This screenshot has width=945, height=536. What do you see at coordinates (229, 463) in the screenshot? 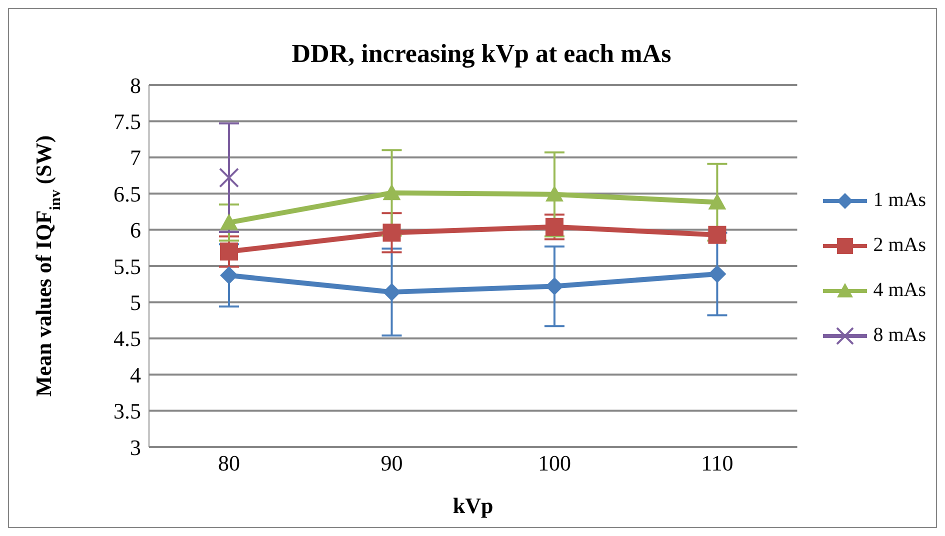
I see `x-tick-label: 80` at bounding box center [229, 463].